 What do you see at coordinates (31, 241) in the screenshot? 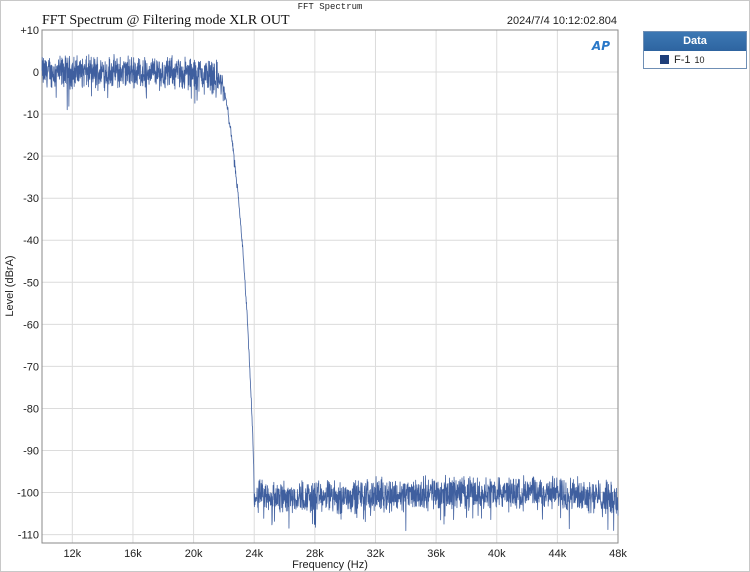
I see `y-tick-label: -40` at bounding box center [31, 241].